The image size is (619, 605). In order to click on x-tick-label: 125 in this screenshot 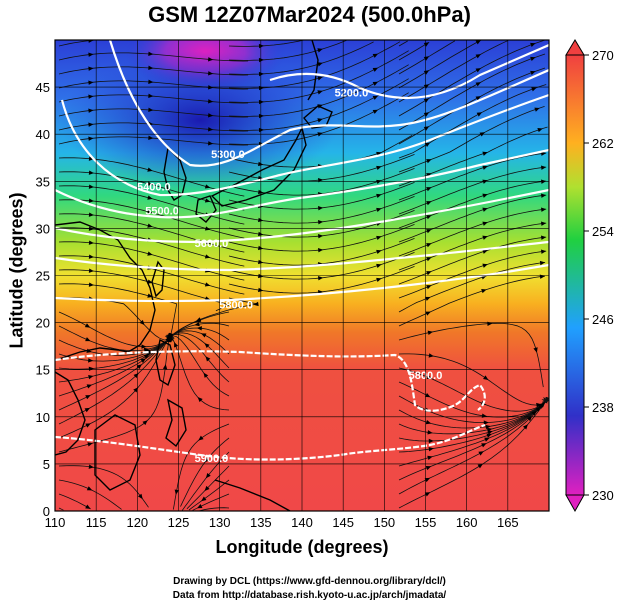, I will do `click(179, 522)`.